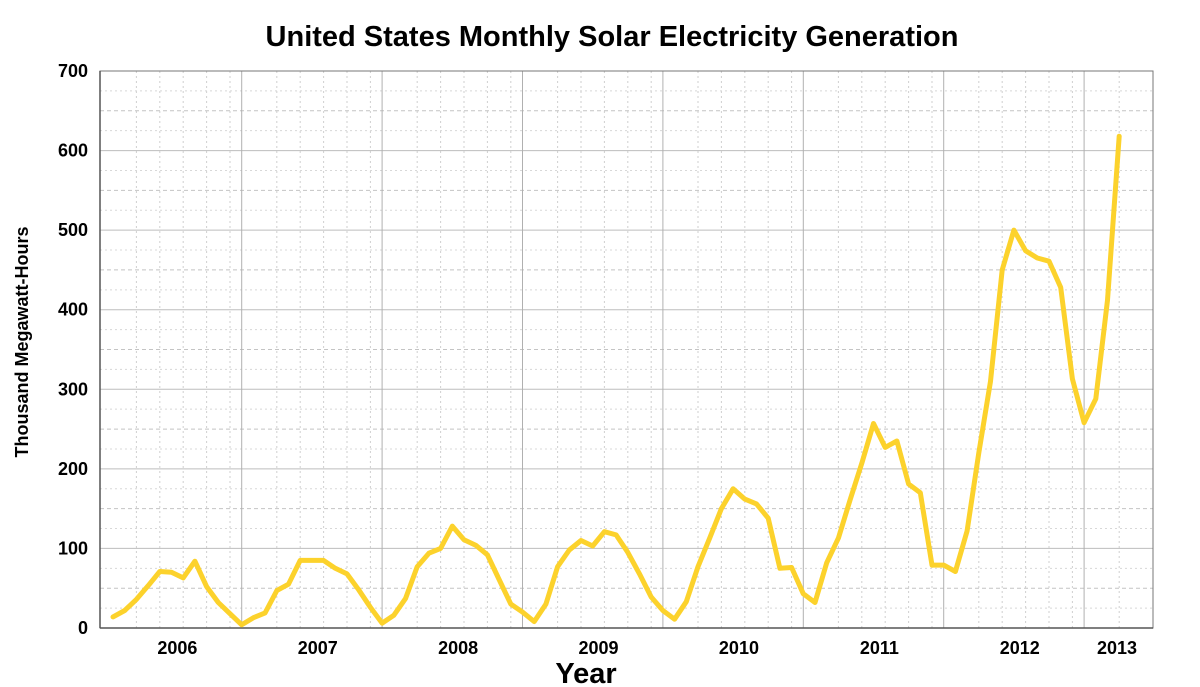 This screenshot has height=687, width=1200. What do you see at coordinates (73, 469) in the screenshot?
I see `y-tick-label: 200` at bounding box center [73, 469].